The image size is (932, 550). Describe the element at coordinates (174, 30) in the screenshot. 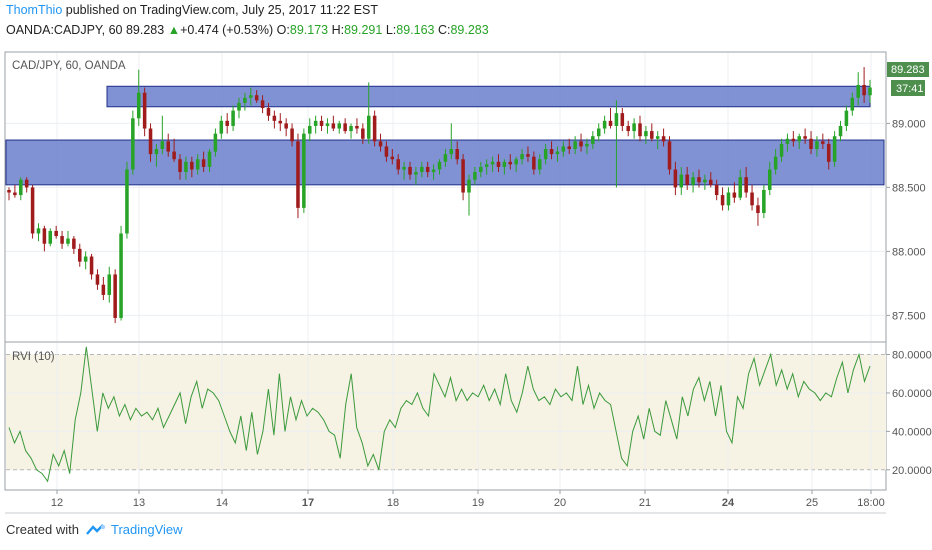

I see `up-arrow-icon: ▲` at that location.